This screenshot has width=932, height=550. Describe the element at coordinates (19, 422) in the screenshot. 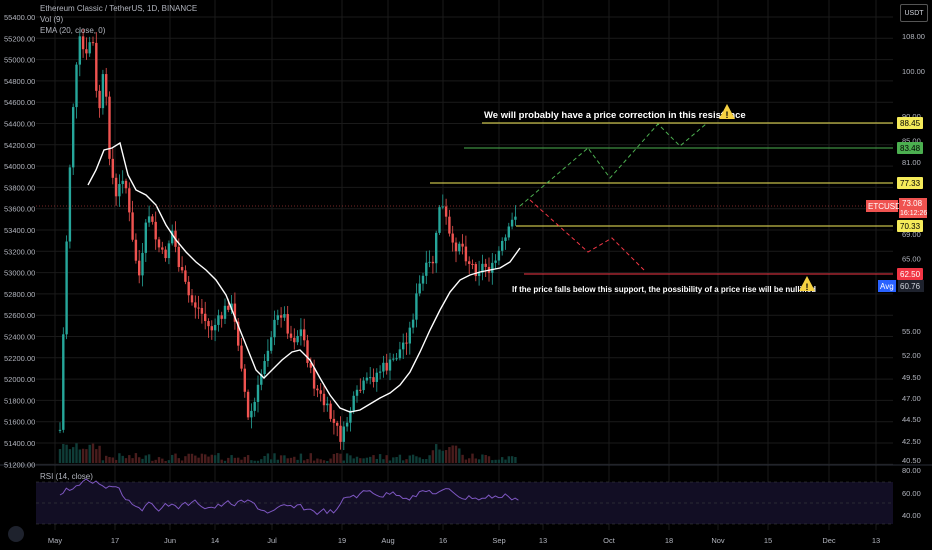

I see `left-axis-tick: 51600.00` at that location.